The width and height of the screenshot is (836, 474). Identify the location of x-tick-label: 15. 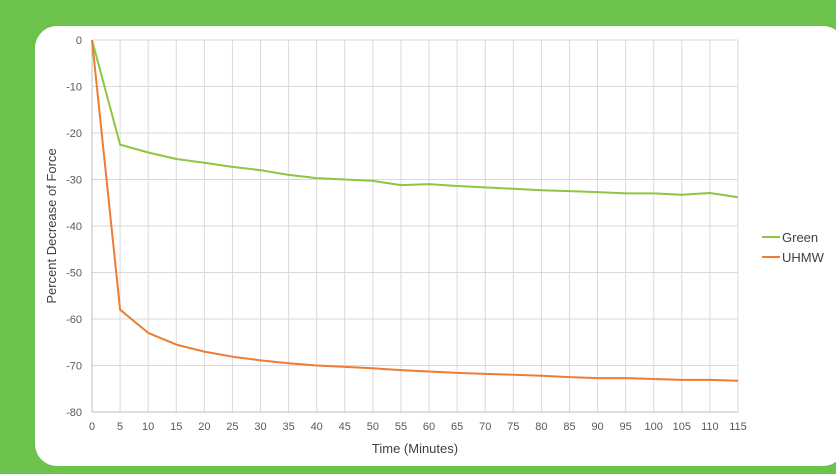
(176, 427).